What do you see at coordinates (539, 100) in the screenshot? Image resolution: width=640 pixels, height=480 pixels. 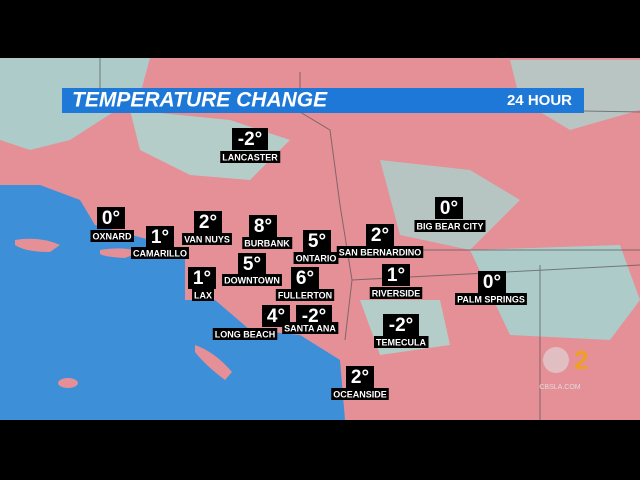 I see `subtitle: 24 HOUR` at bounding box center [539, 100].